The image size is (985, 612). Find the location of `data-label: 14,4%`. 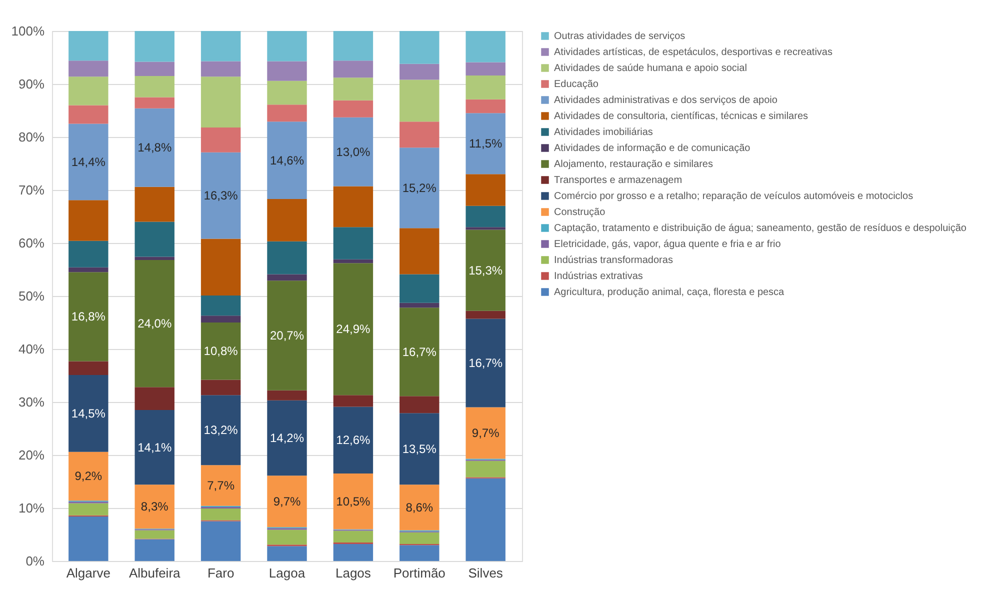

data-label: 14,4% is located at coordinates (88, 161).